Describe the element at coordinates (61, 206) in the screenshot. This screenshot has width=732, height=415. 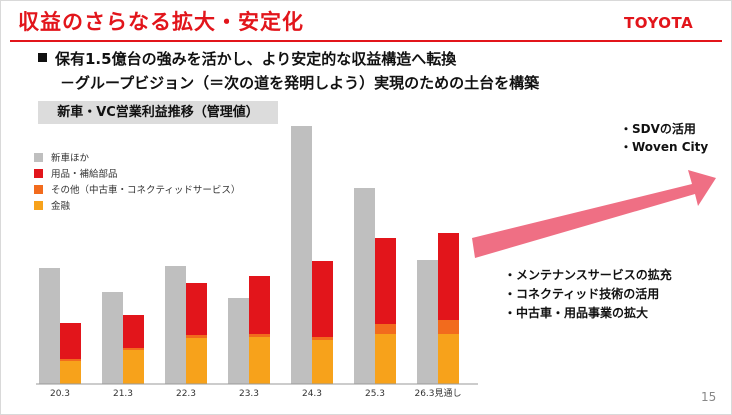
I see `legend-label: 金融` at that location.